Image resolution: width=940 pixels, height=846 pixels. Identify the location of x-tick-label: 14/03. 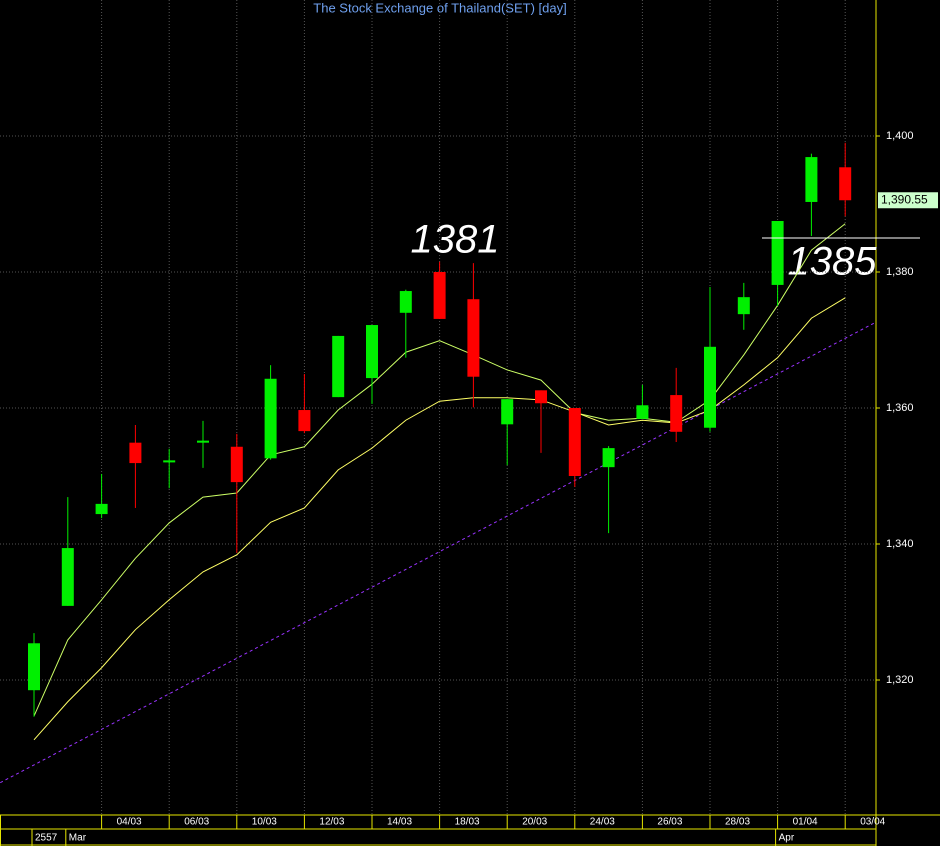
(399, 822).